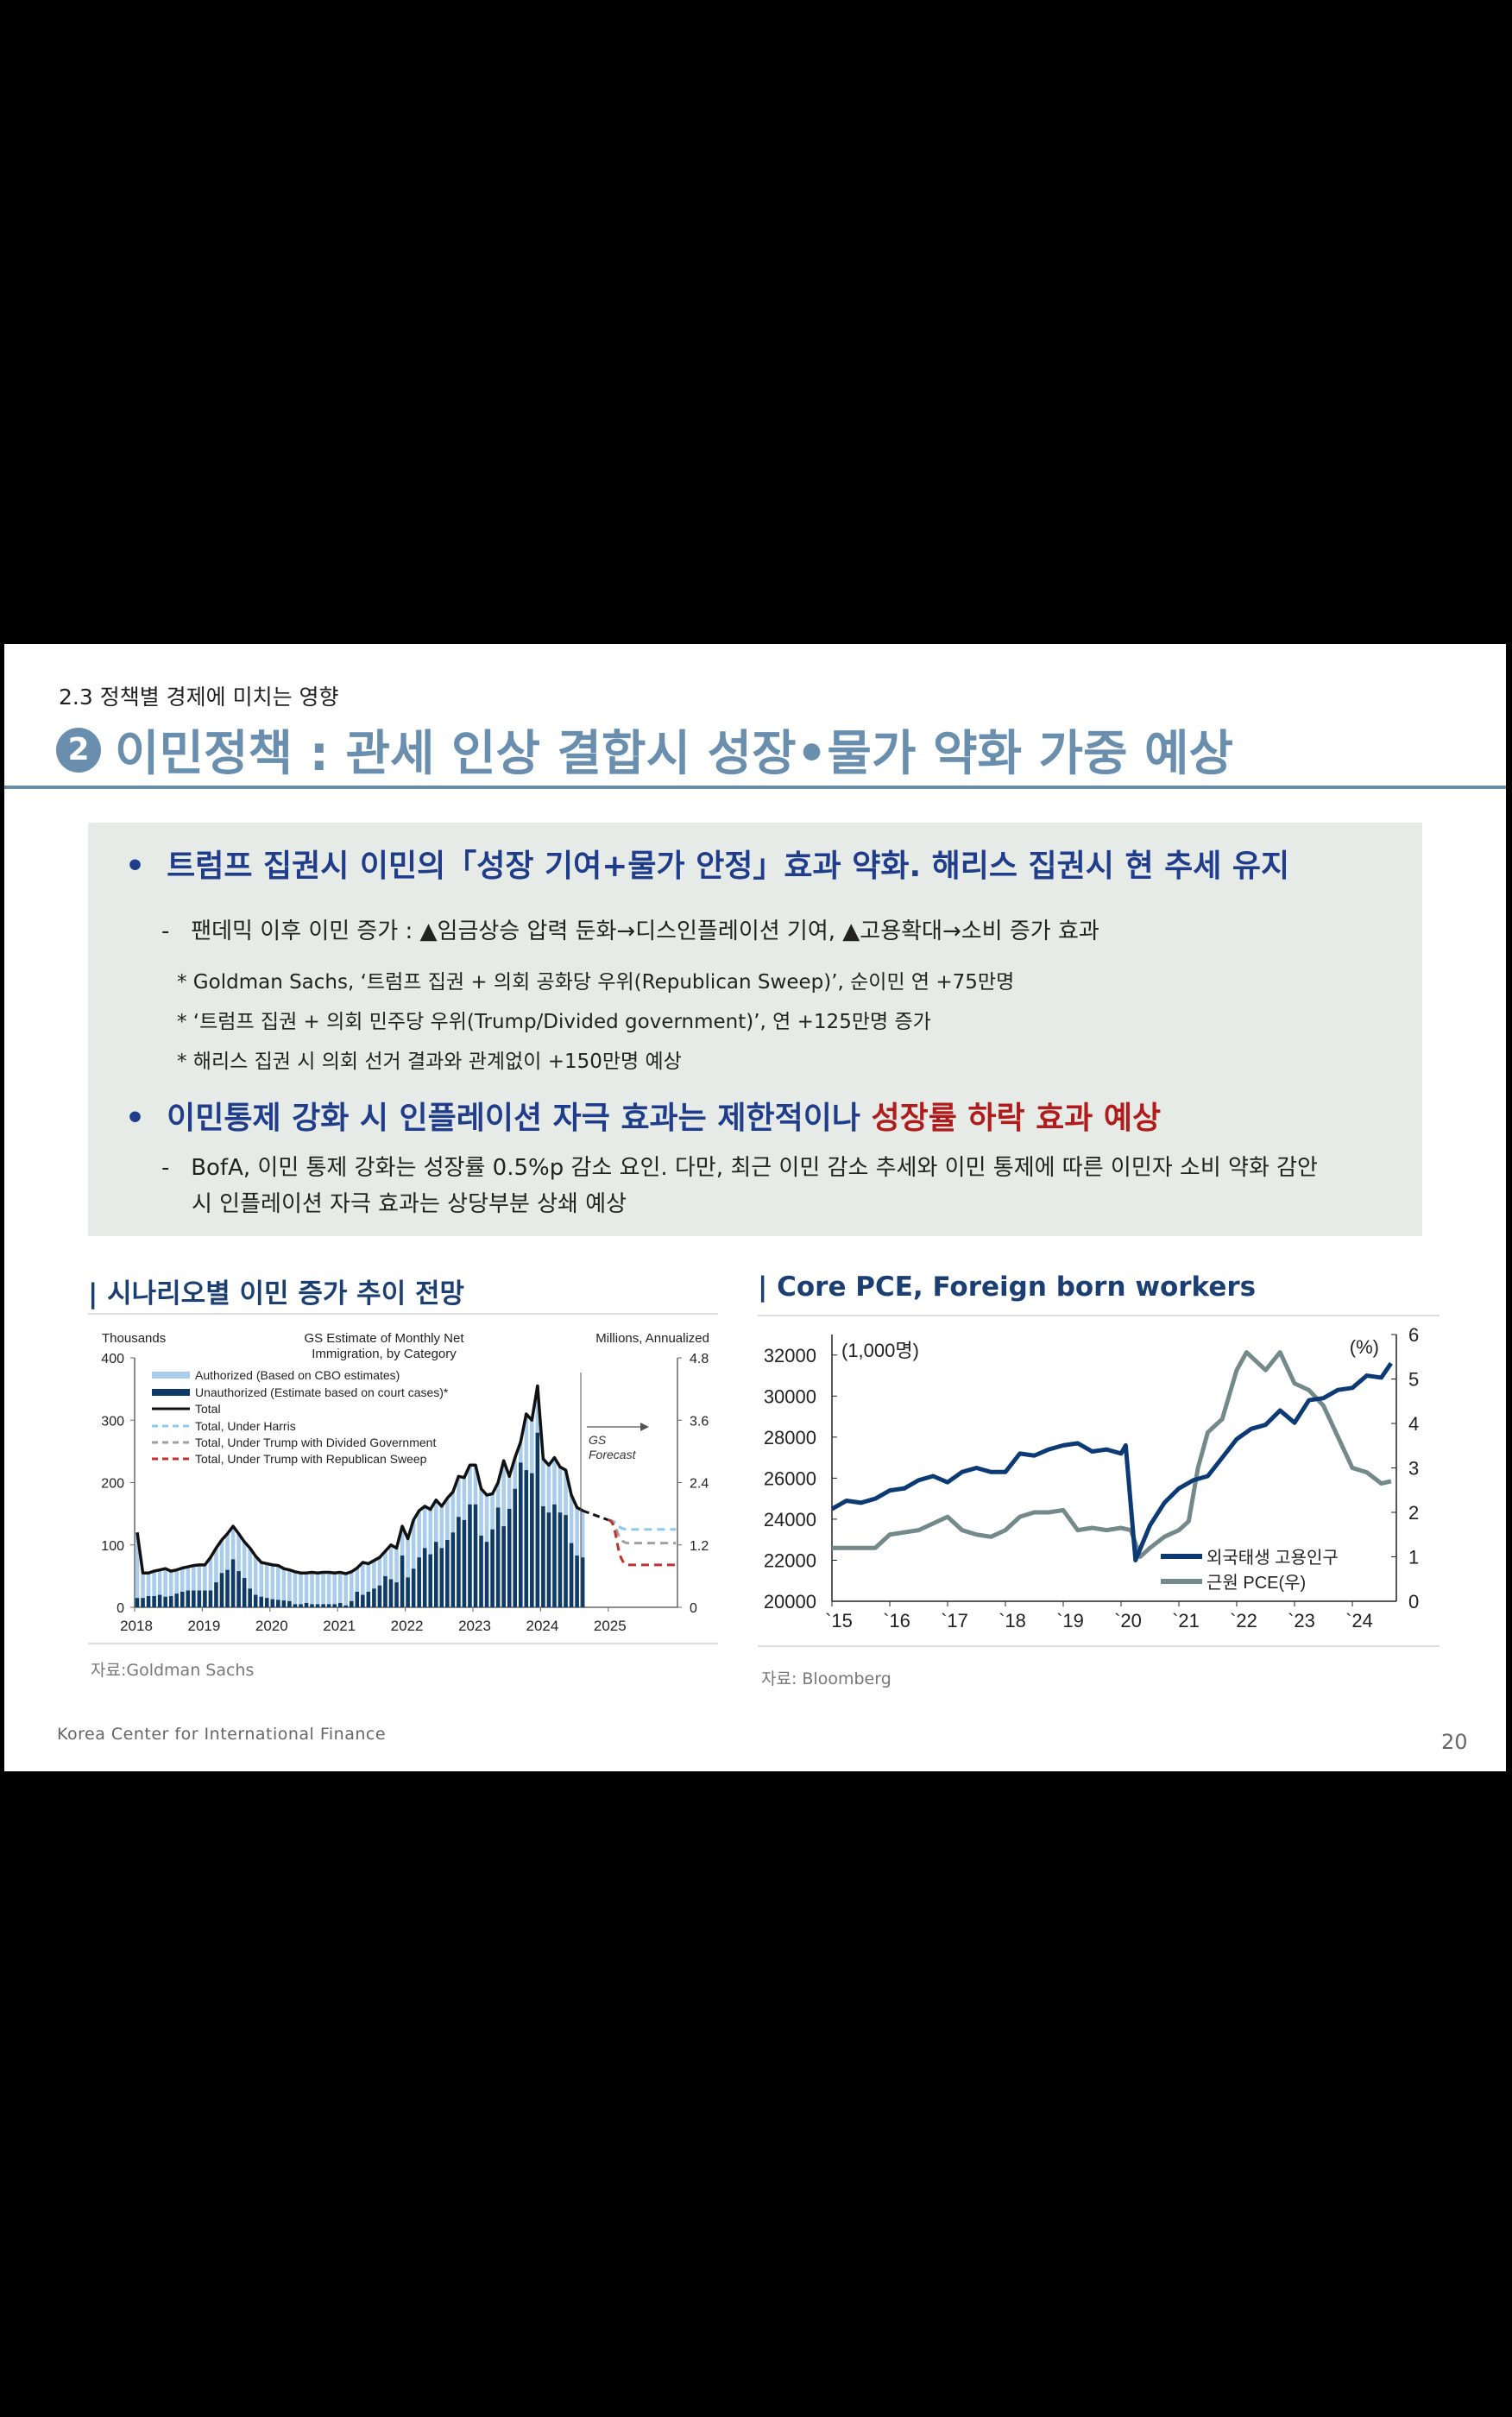 This screenshot has height=2417, width=1512. Describe the element at coordinates (598, 1440) in the screenshot. I see `forecast-label: GS` at that location.